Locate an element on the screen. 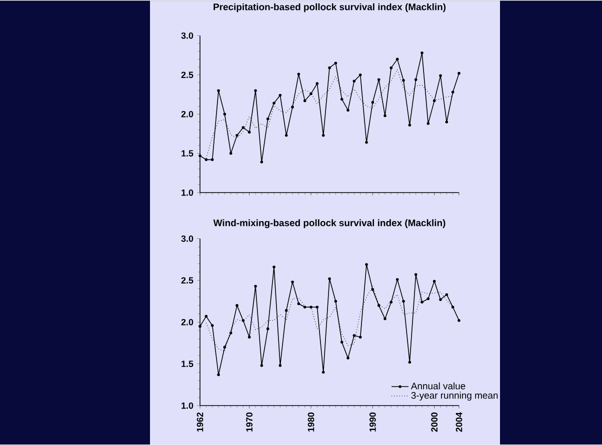  x-tick-label: 1980 is located at coordinates (311, 422).